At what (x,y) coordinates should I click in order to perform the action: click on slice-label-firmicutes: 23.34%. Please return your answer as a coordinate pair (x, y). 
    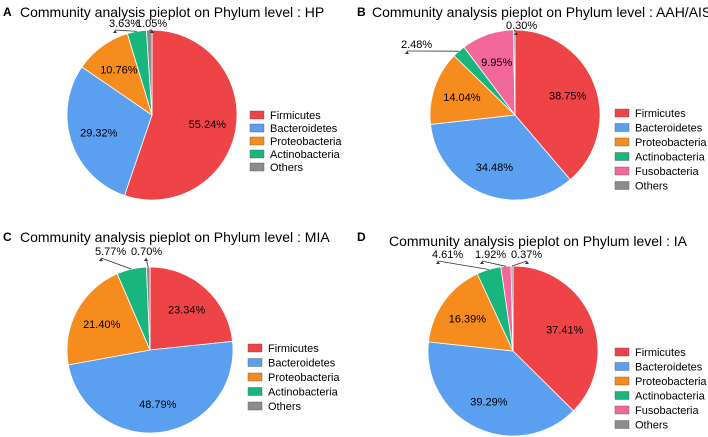
    Looking at the image, I should click on (187, 310).